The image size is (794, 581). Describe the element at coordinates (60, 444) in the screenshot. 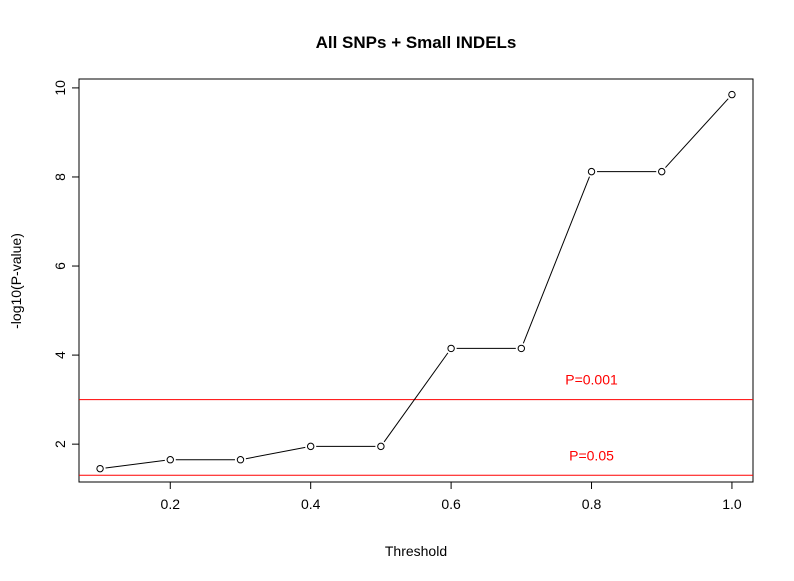

I see `y-tick-label: 2` at that location.